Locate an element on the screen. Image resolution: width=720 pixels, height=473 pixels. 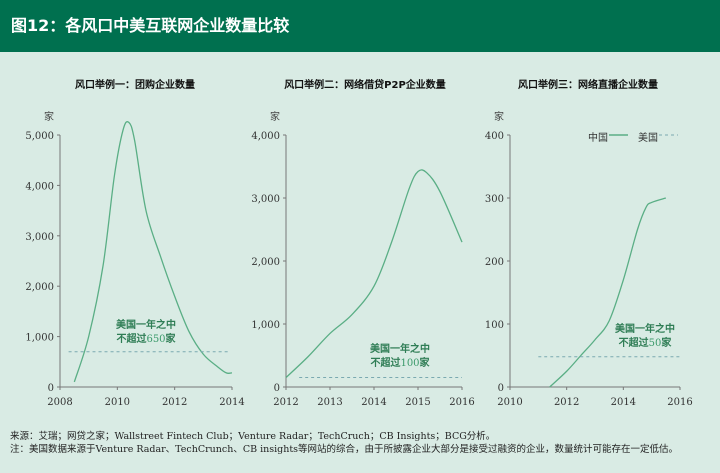
annotation-line2: 不超过50家 is located at coordinates (646, 342).